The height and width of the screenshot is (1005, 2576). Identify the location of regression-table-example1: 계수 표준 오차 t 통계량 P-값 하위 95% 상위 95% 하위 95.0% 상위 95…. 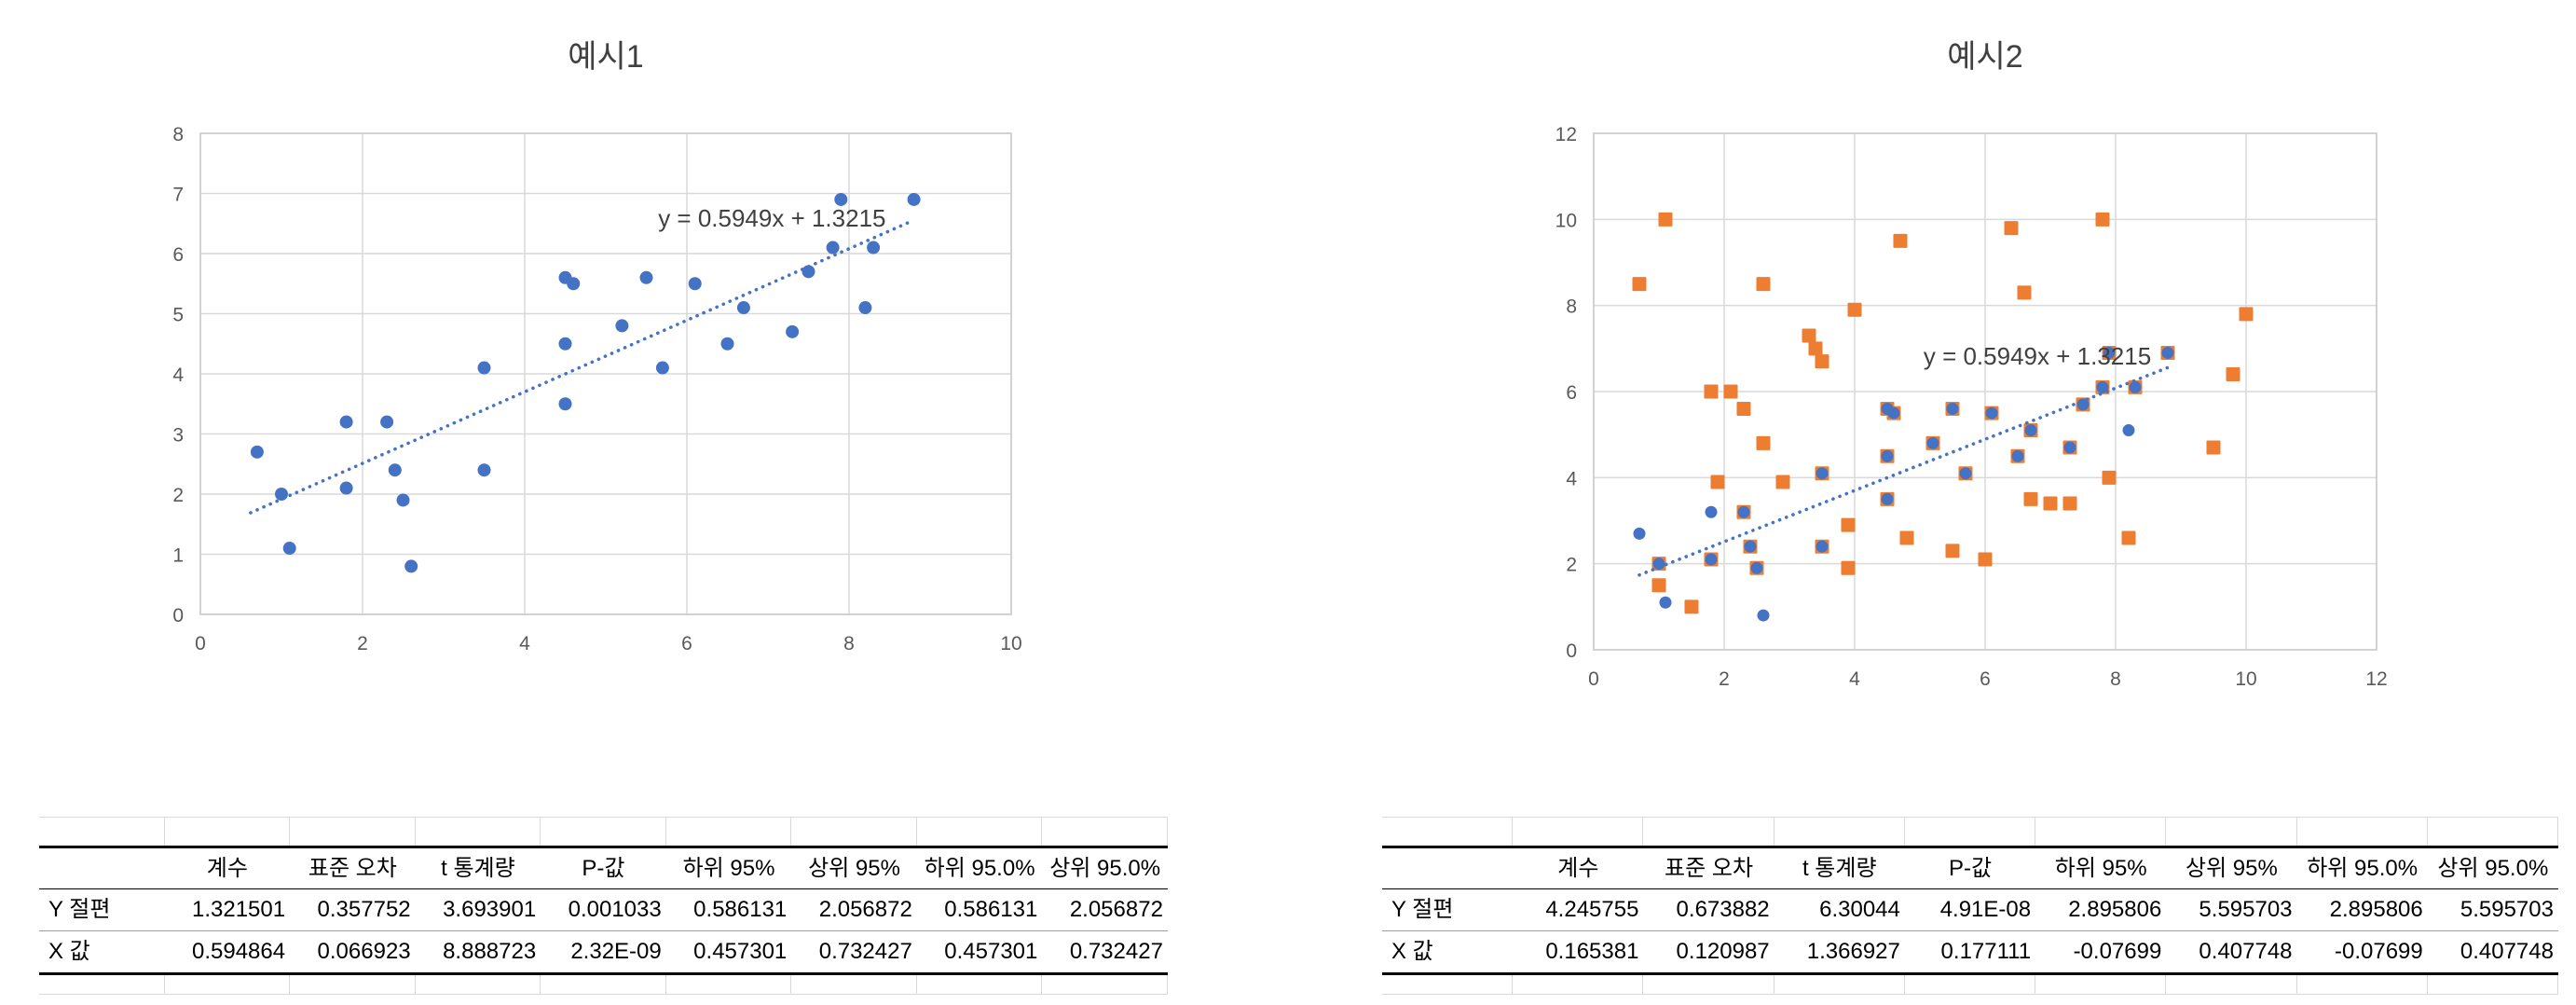
(603, 906).